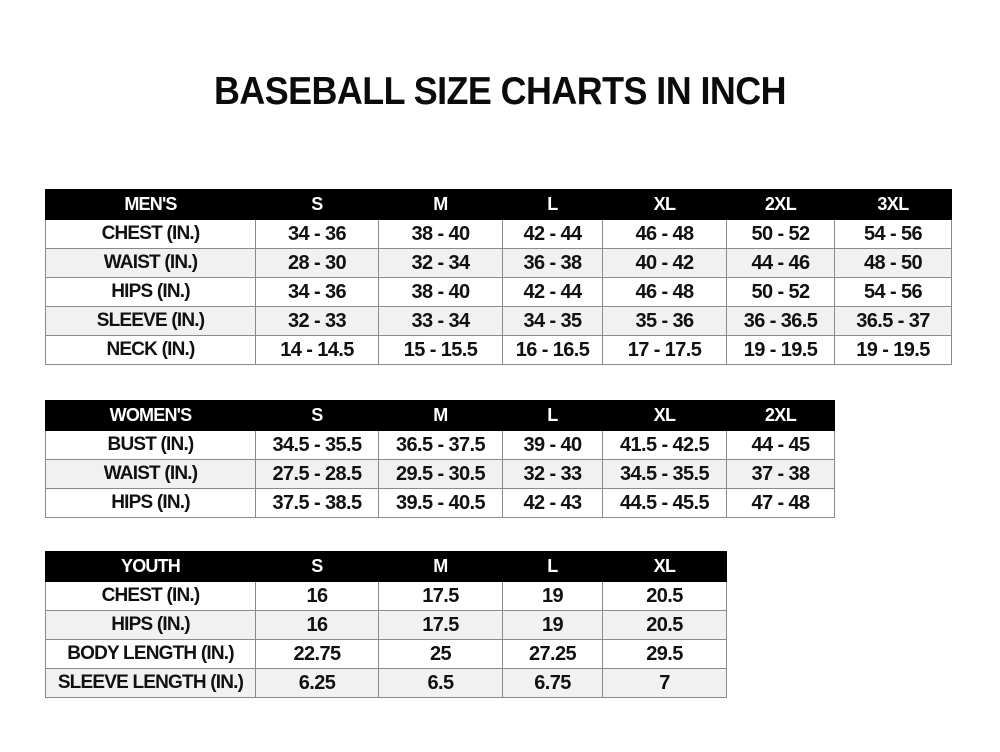 Image resolution: width=1000 pixels, height=752 pixels. What do you see at coordinates (780, 503) in the screenshot?
I see `size-value-cell: 47 - 48` at bounding box center [780, 503].